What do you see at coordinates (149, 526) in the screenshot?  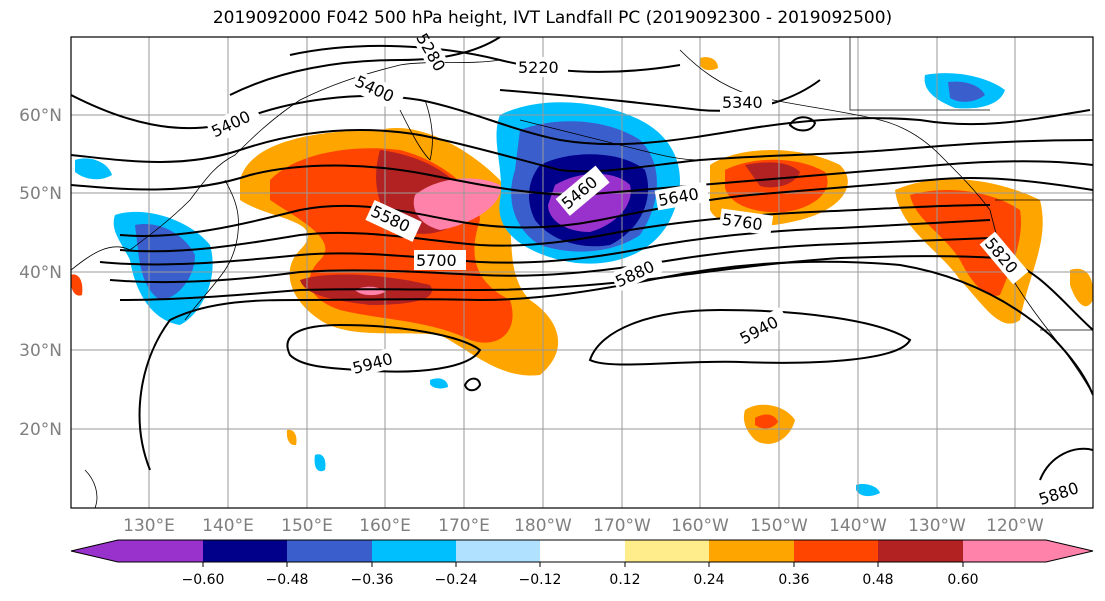 I see `lon-label: 130°E` at bounding box center [149, 526].